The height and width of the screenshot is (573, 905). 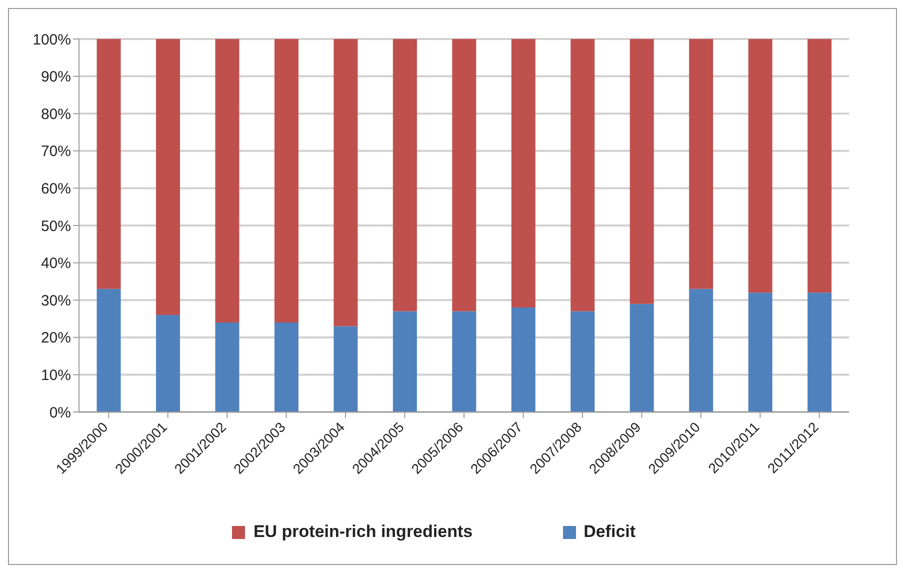 What do you see at coordinates (609, 532) in the screenshot?
I see `legend-label: Deficit` at bounding box center [609, 532].